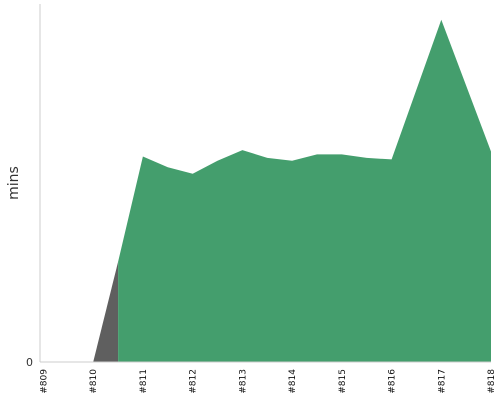 This screenshot has width=500, height=400. Describe the element at coordinates (194, 381) in the screenshot. I see `x-tick-label: #812` at that location.